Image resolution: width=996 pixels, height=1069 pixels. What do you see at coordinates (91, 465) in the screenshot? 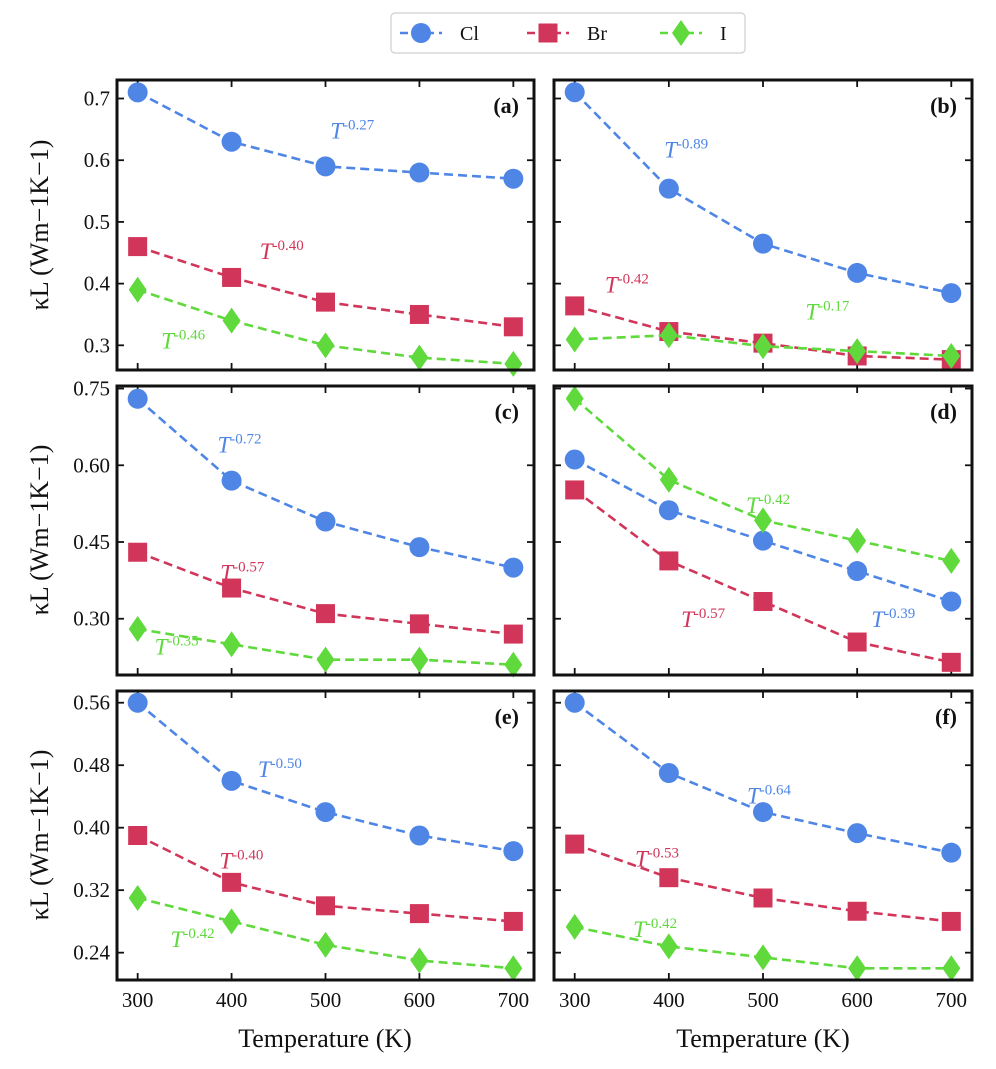
I see `y-tick-label: 0.60` at bounding box center [91, 465].